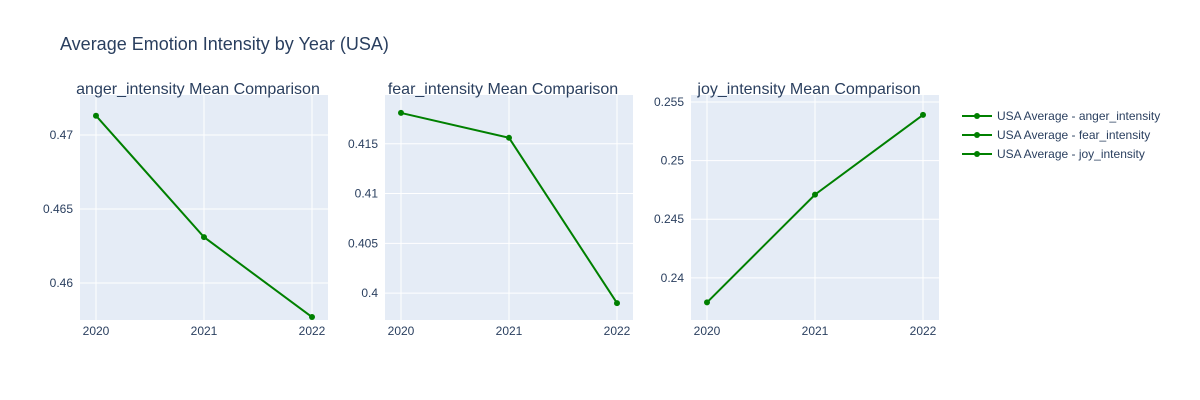 Image resolution: width=1200 pixels, height=400 pixels. What do you see at coordinates (369, 293) in the screenshot?
I see `y-tick-label: 0.4` at bounding box center [369, 293].